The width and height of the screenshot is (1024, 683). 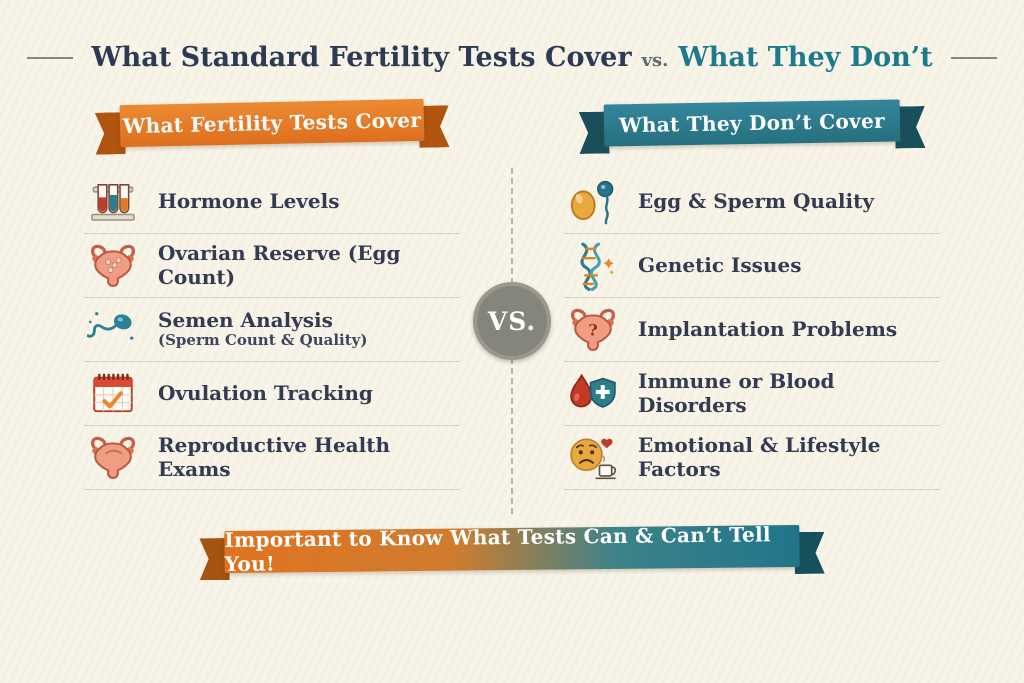 What do you see at coordinates (361, 57) in the screenshot?
I see `title-main: What Standard Fertility Tests Cover` at bounding box center [361, 57].